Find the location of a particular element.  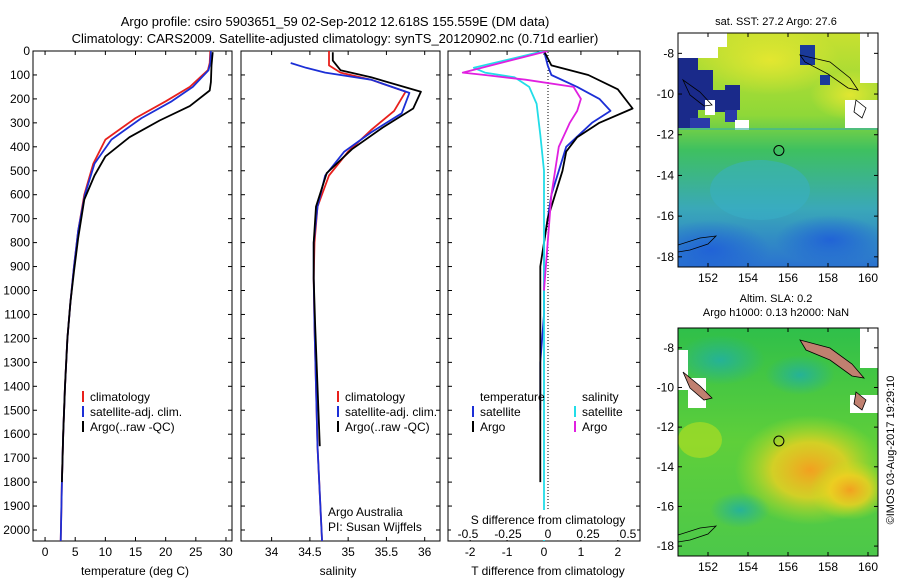

legend-label-s-argo: Argo is located at coordinates (595, 427).